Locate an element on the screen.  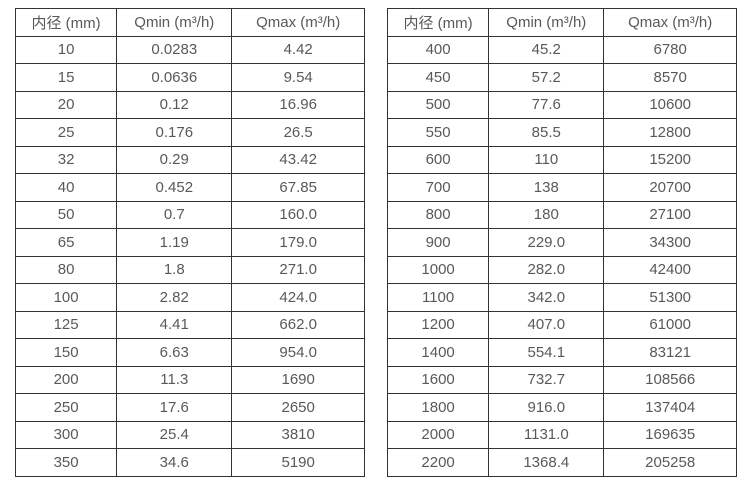
table-row: 1800 916.0 137404 is located at coordinates (561, 407).